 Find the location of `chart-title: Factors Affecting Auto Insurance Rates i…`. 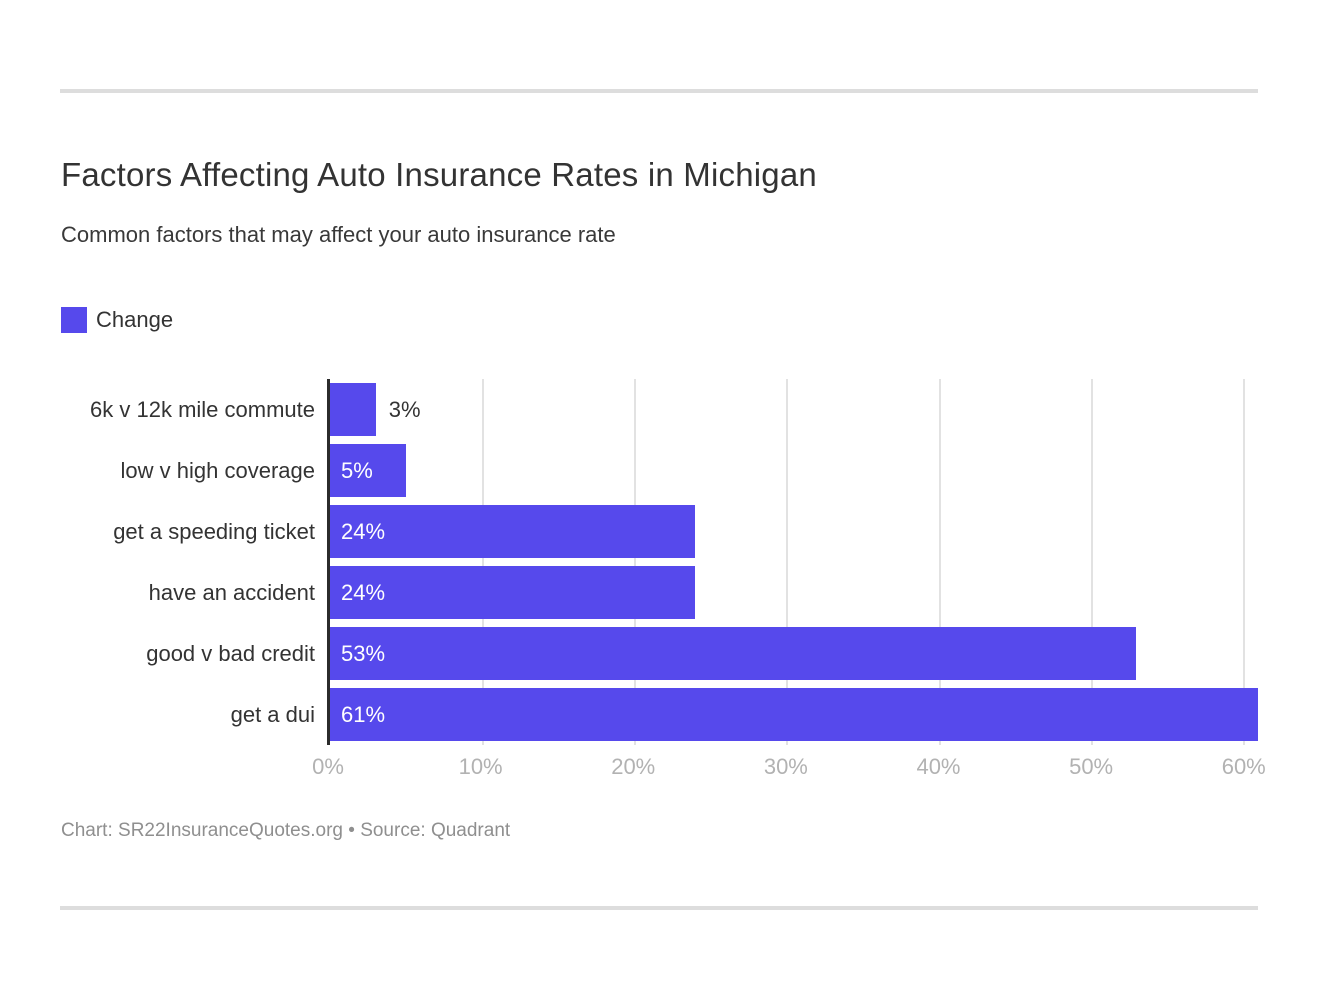

chart-title: Factors Affecting Auto Insurance Rates i… is located at coordinates (439, 174).